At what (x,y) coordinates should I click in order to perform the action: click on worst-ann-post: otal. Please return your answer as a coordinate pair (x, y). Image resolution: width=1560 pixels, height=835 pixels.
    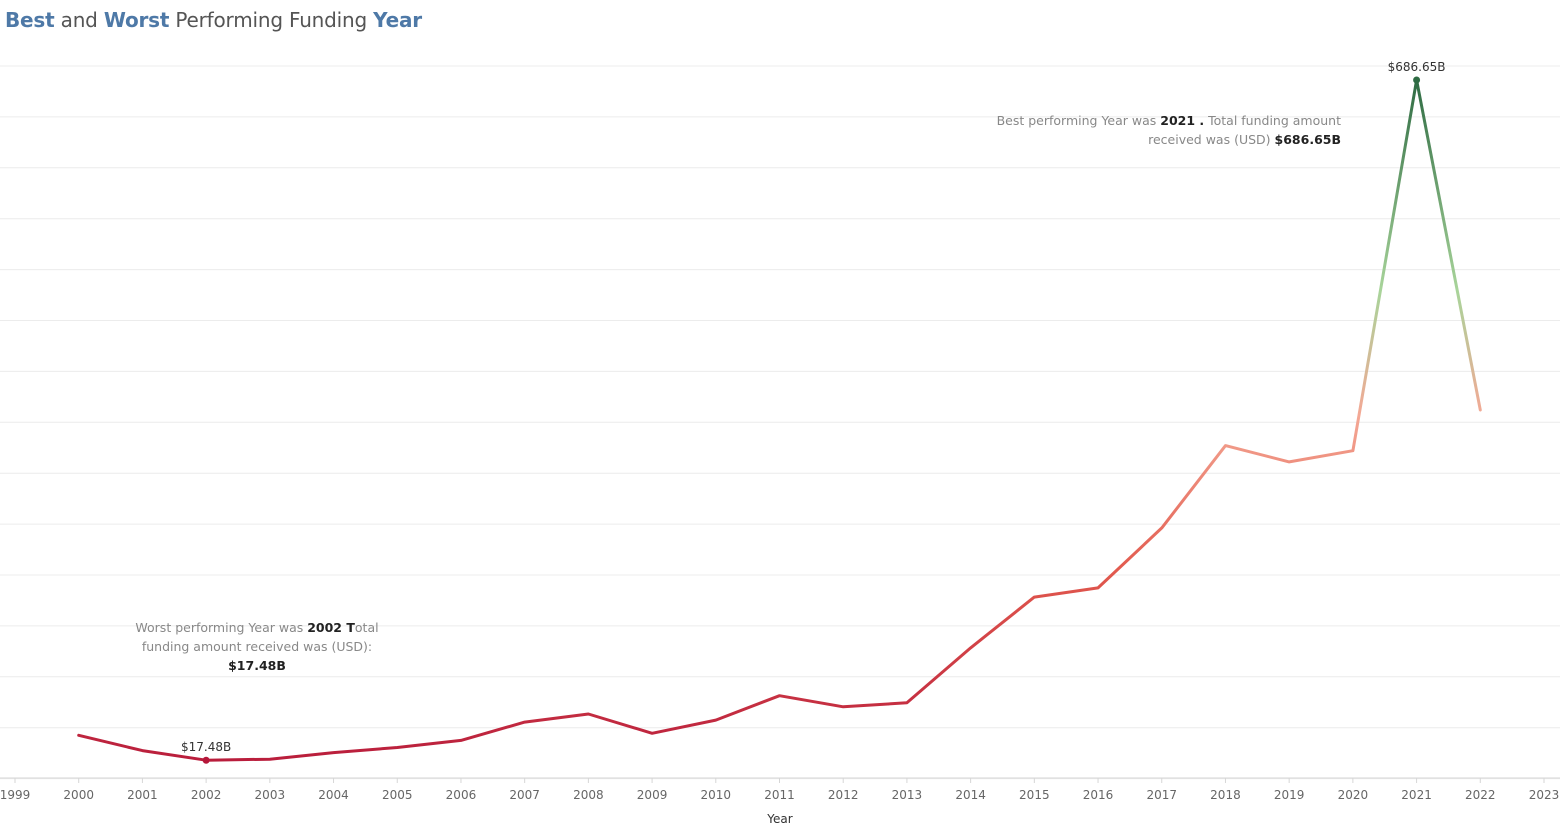
    Looking at the image, I should click on (367, 627).